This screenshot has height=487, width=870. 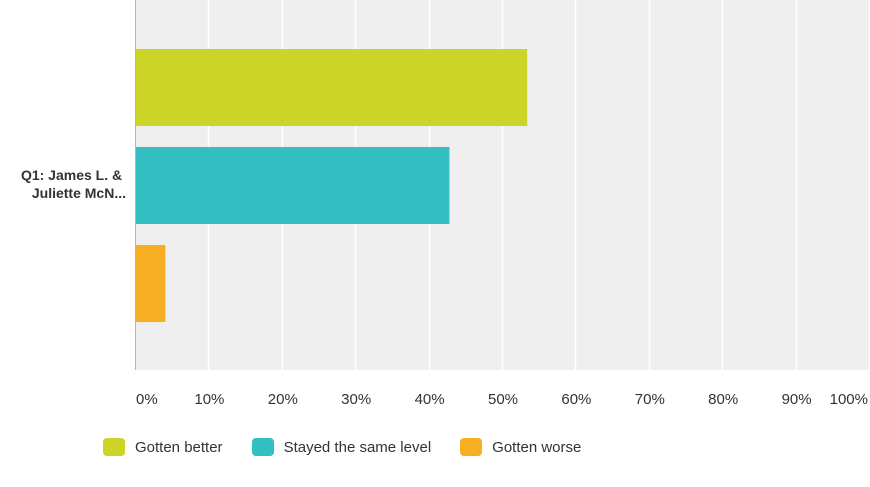 What do you see at coordinates (849, 399) in the screenshot?
I see `x-tick-label: 100%` at bounding box center [849, 399].